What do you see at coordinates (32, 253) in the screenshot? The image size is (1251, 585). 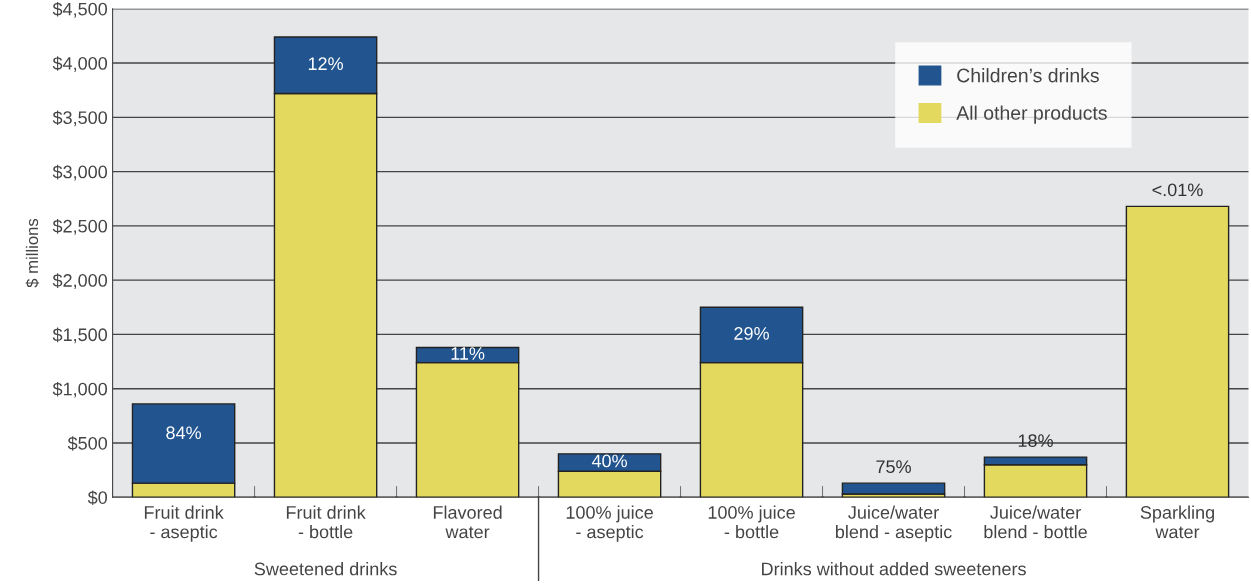 I see `y-axis-title: $ millions` at bounding box center [32, 253].